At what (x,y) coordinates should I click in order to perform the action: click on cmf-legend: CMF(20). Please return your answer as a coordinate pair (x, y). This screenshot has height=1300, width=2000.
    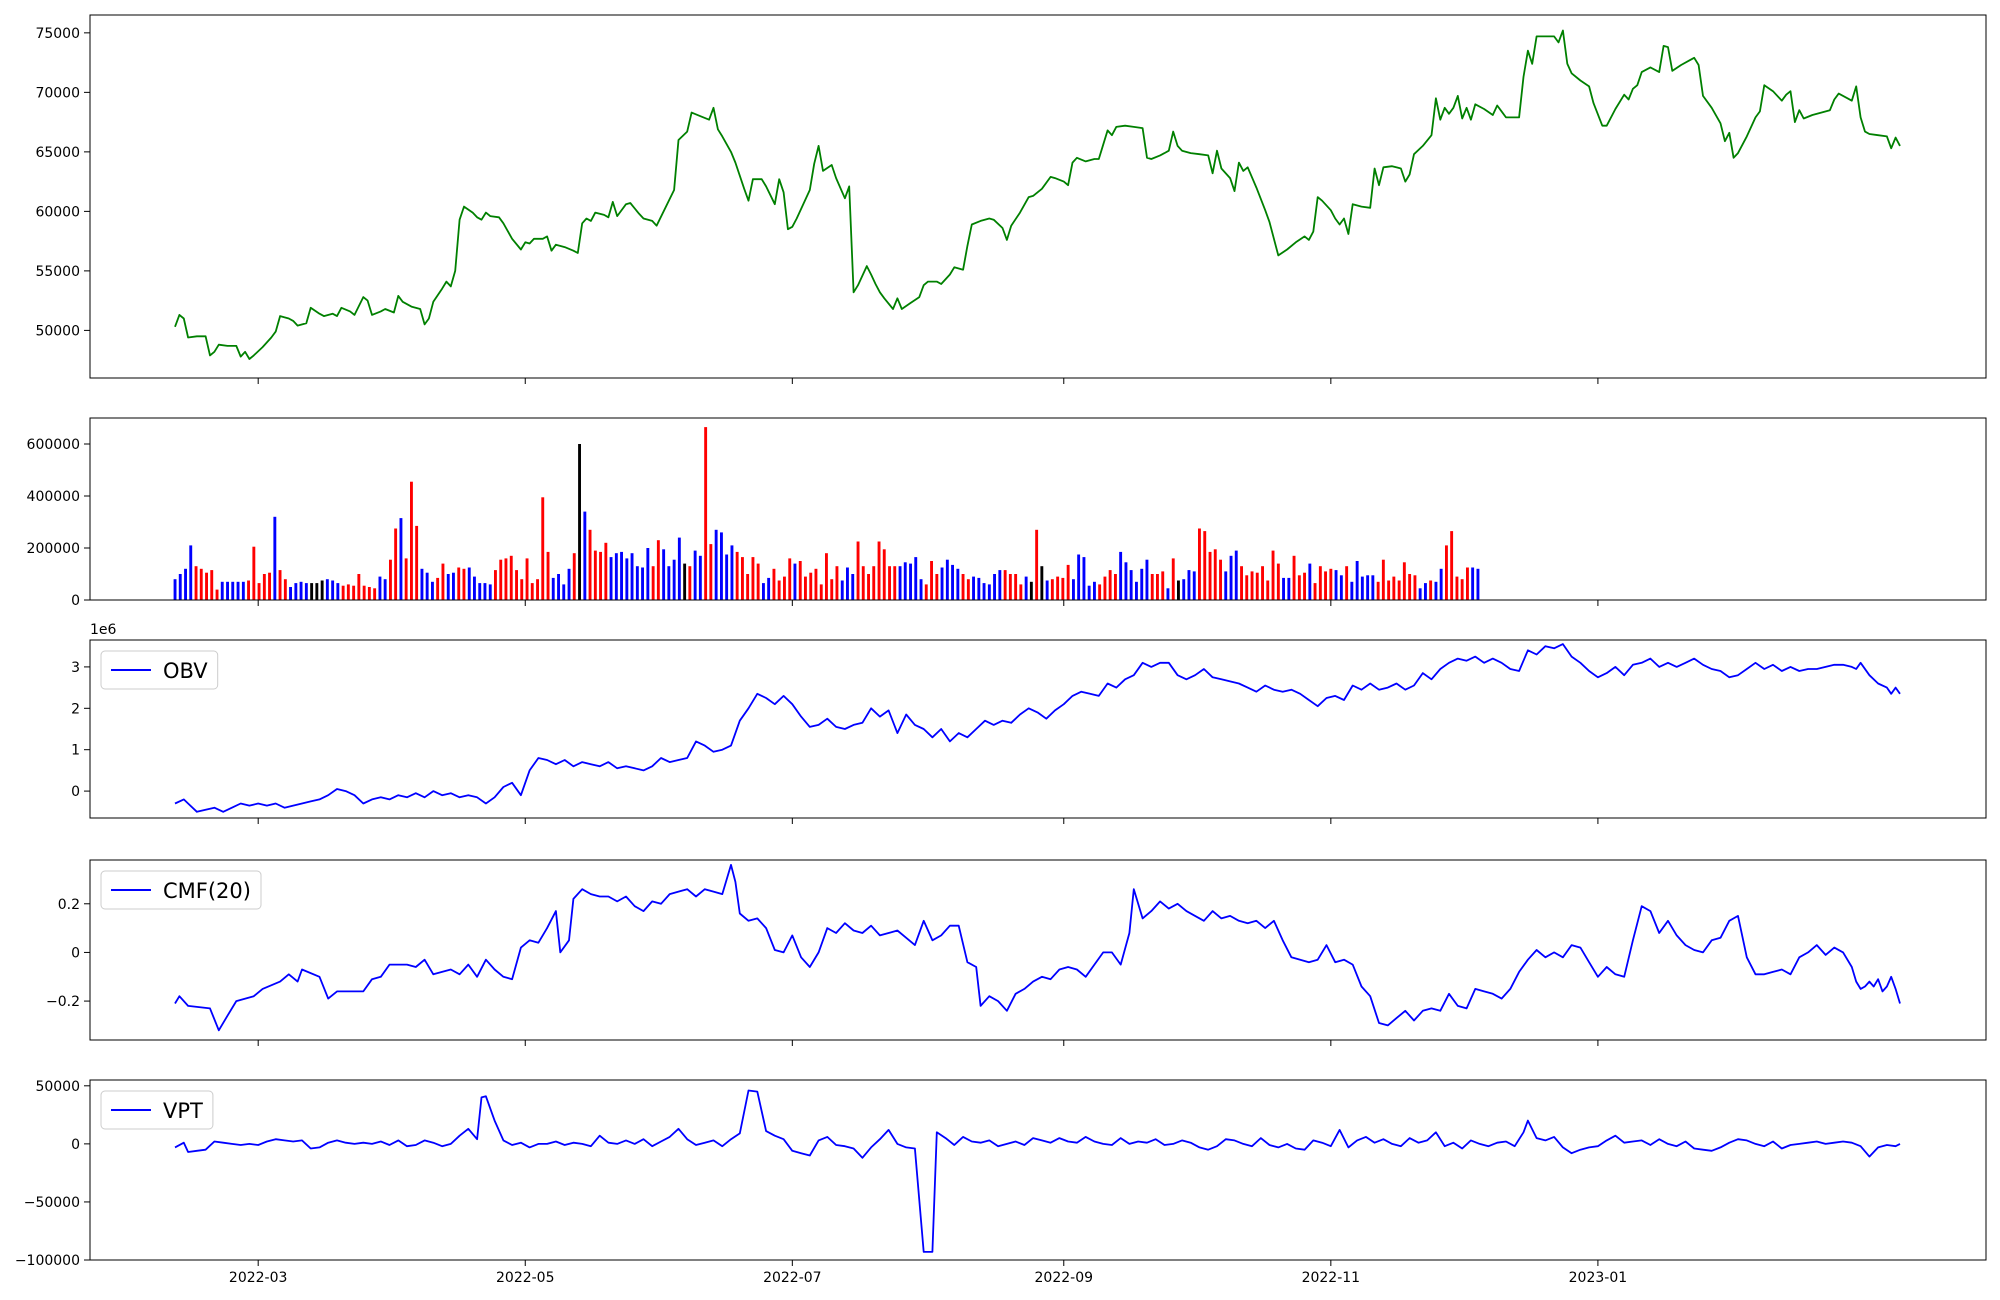
    Looking at the image, I should click on (181, 890).